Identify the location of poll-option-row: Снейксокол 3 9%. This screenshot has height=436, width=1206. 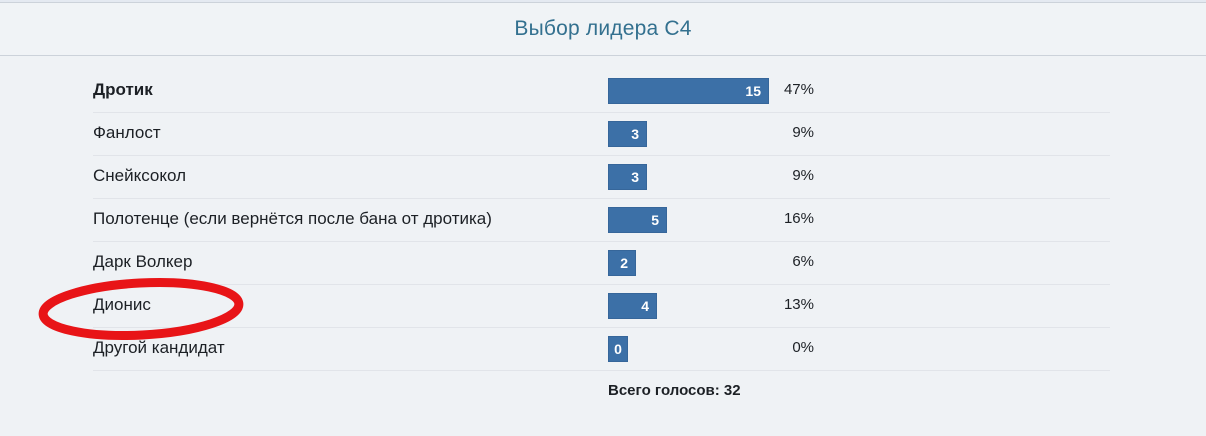
(601, 177).